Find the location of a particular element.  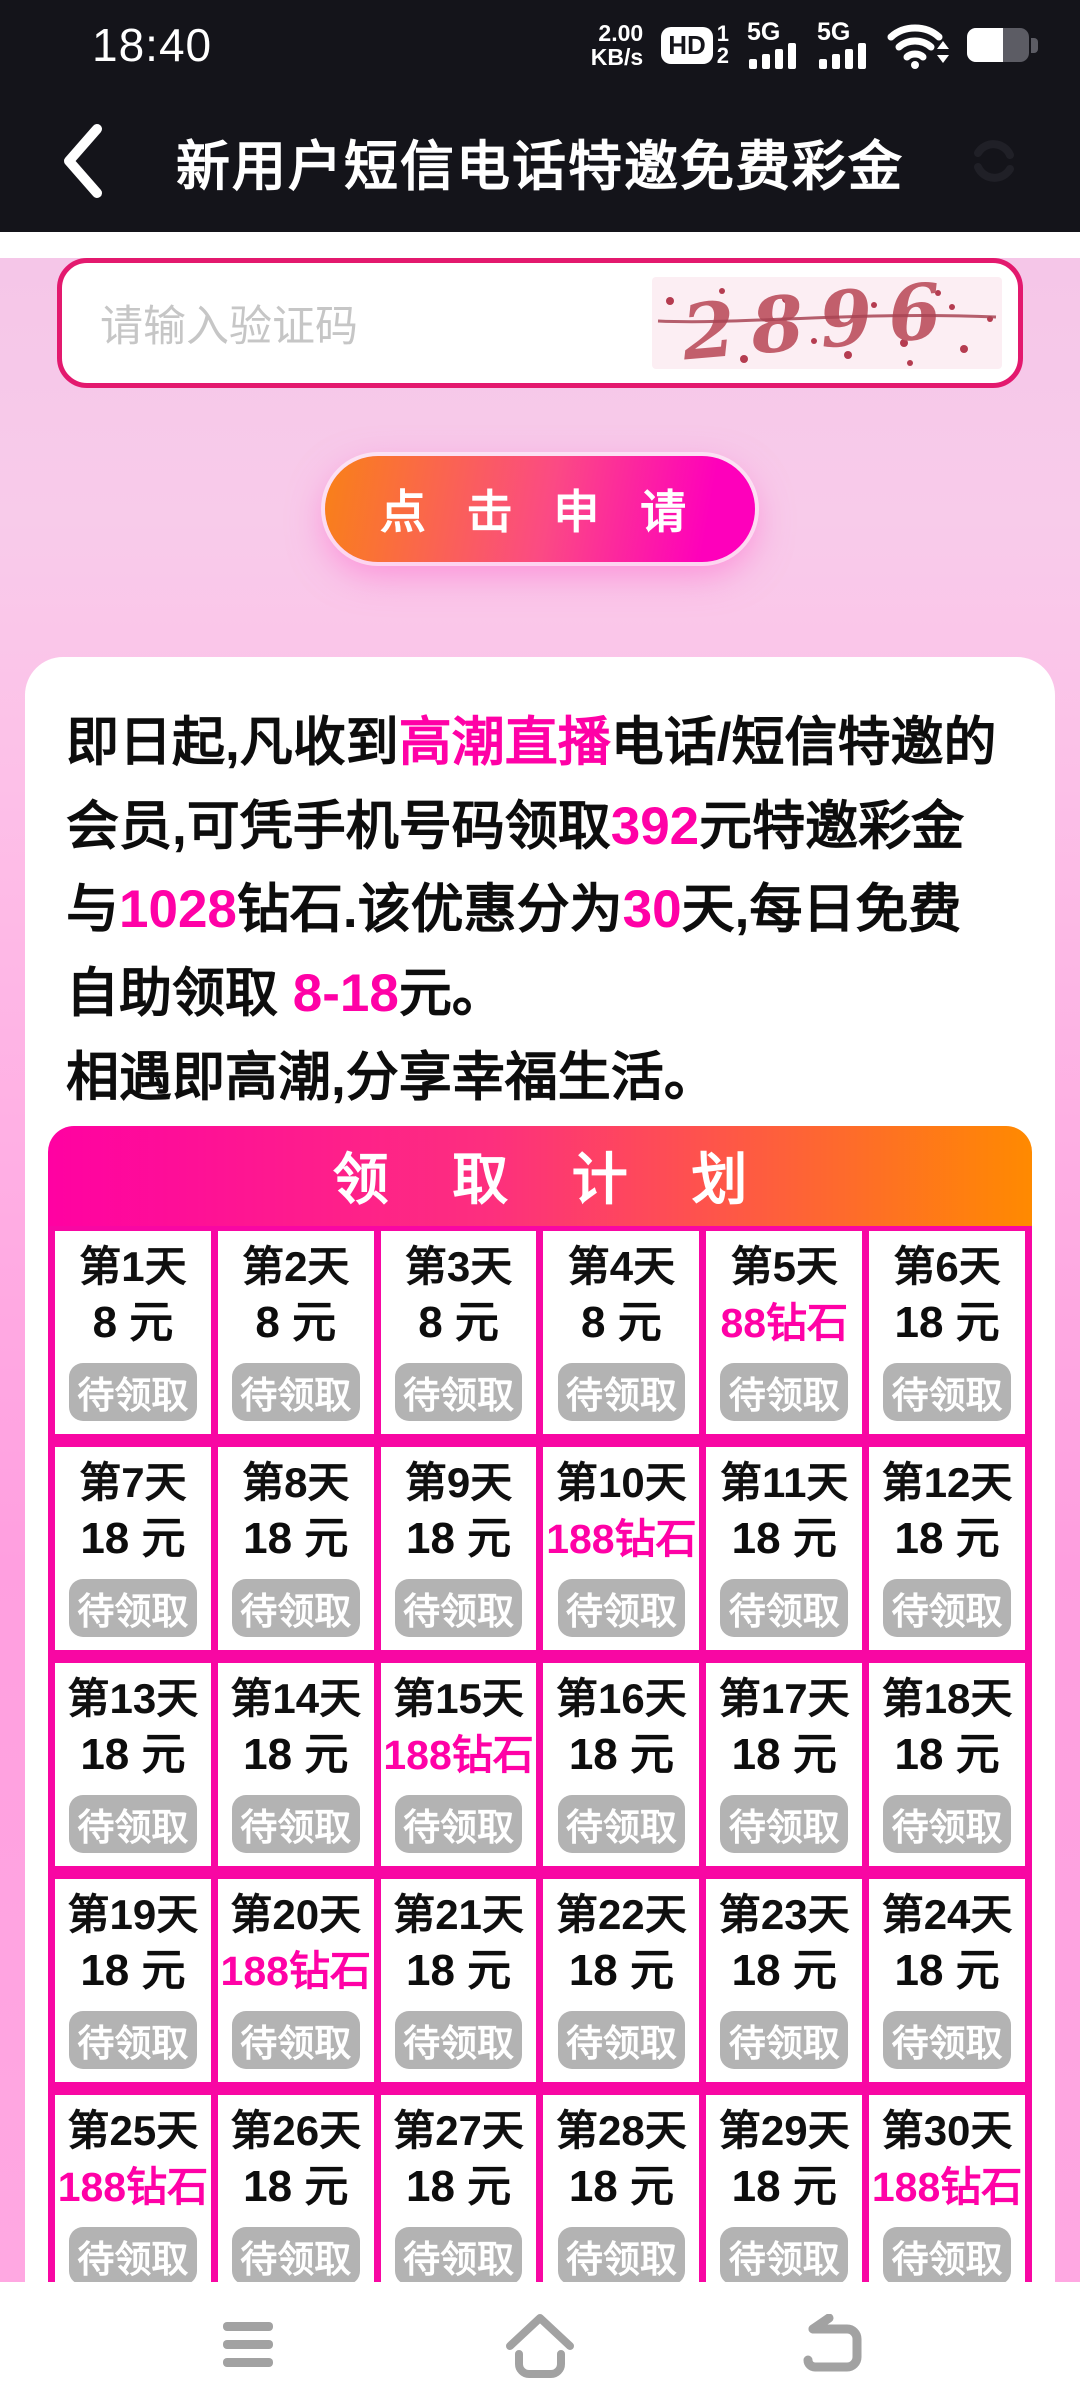

back-button is located at coordinates (83, 161).